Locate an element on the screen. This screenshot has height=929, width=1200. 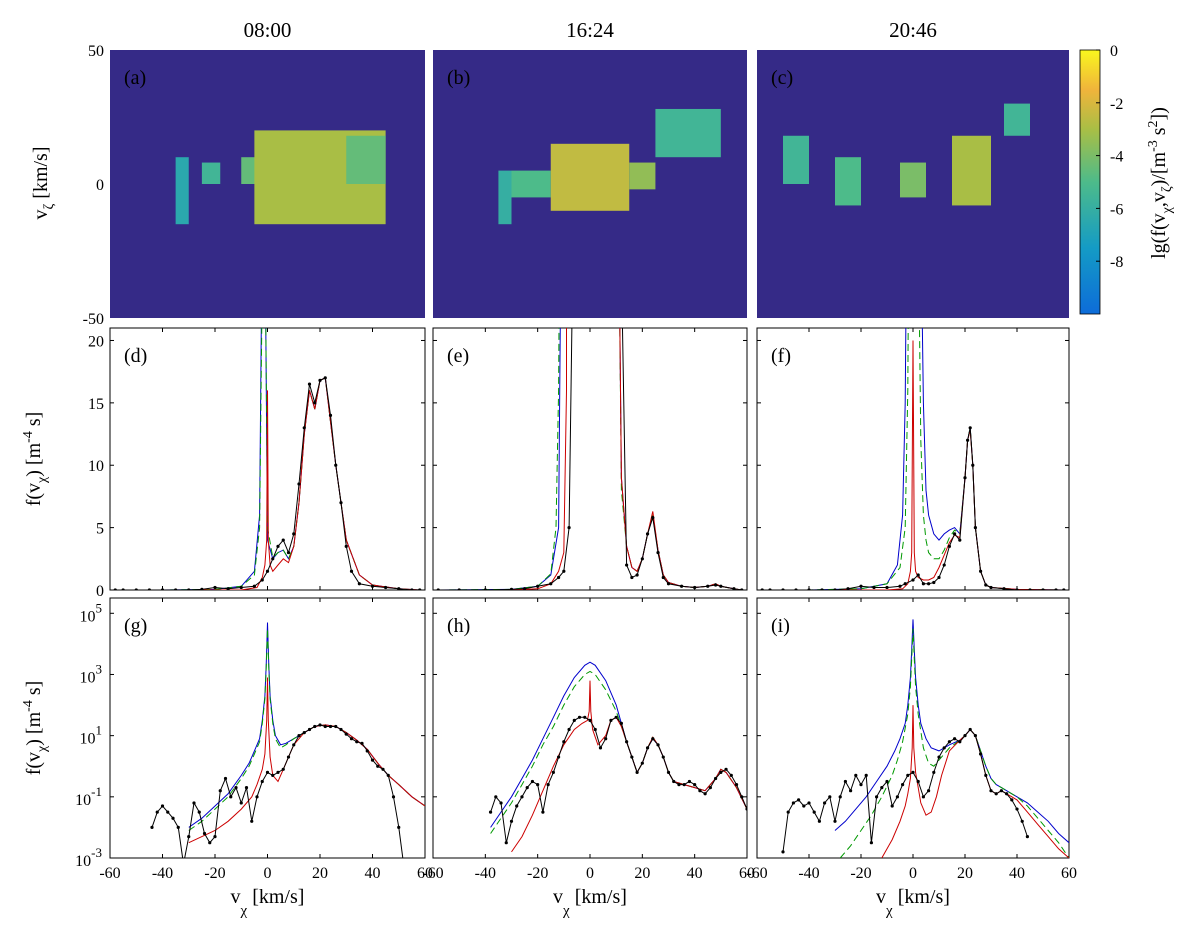
x-tick-label: 60 is located at coordinates (425, 873).